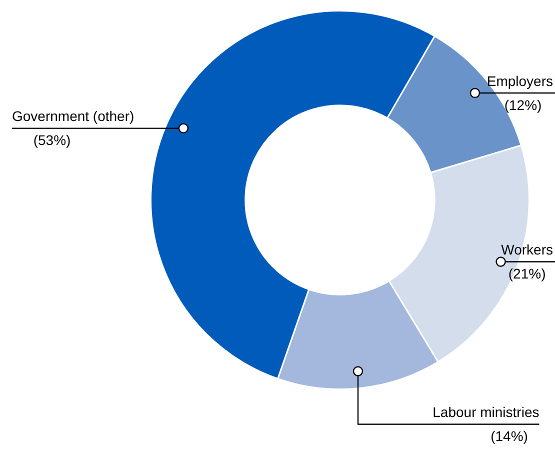  What do you see at coordinates (523, 104) in the screenshot?
I see `data-label: (12%)` at bounding box center [523, 104].